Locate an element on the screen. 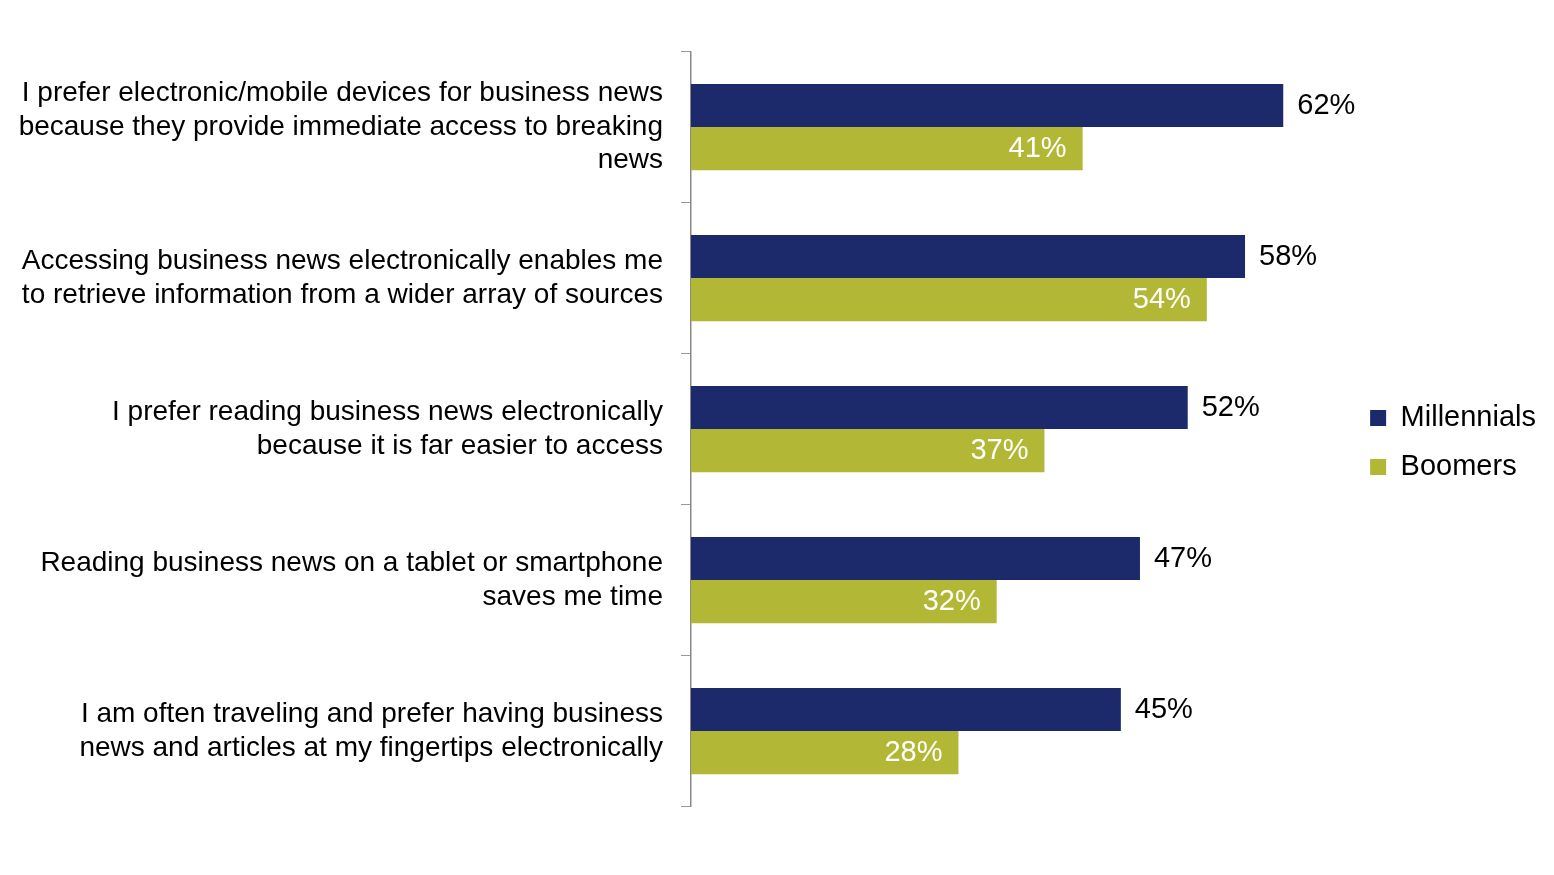 The height and width of the screenshot is (875, 1554). y-tick-label: I prefer electronic/mobile devices for business news because they provide immediate access to breaking news is located at coordinates (340, 125).